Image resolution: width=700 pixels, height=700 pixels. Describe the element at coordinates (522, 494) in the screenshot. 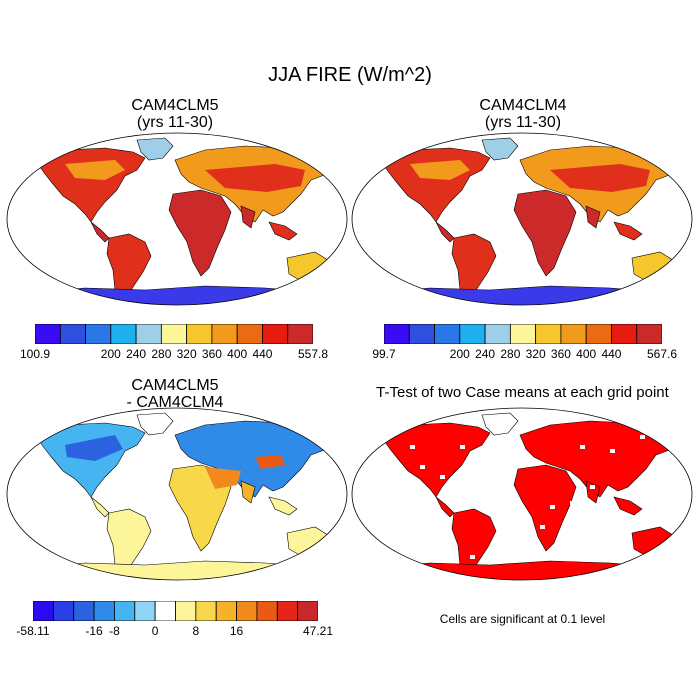

I see `map-ttest` at that location.